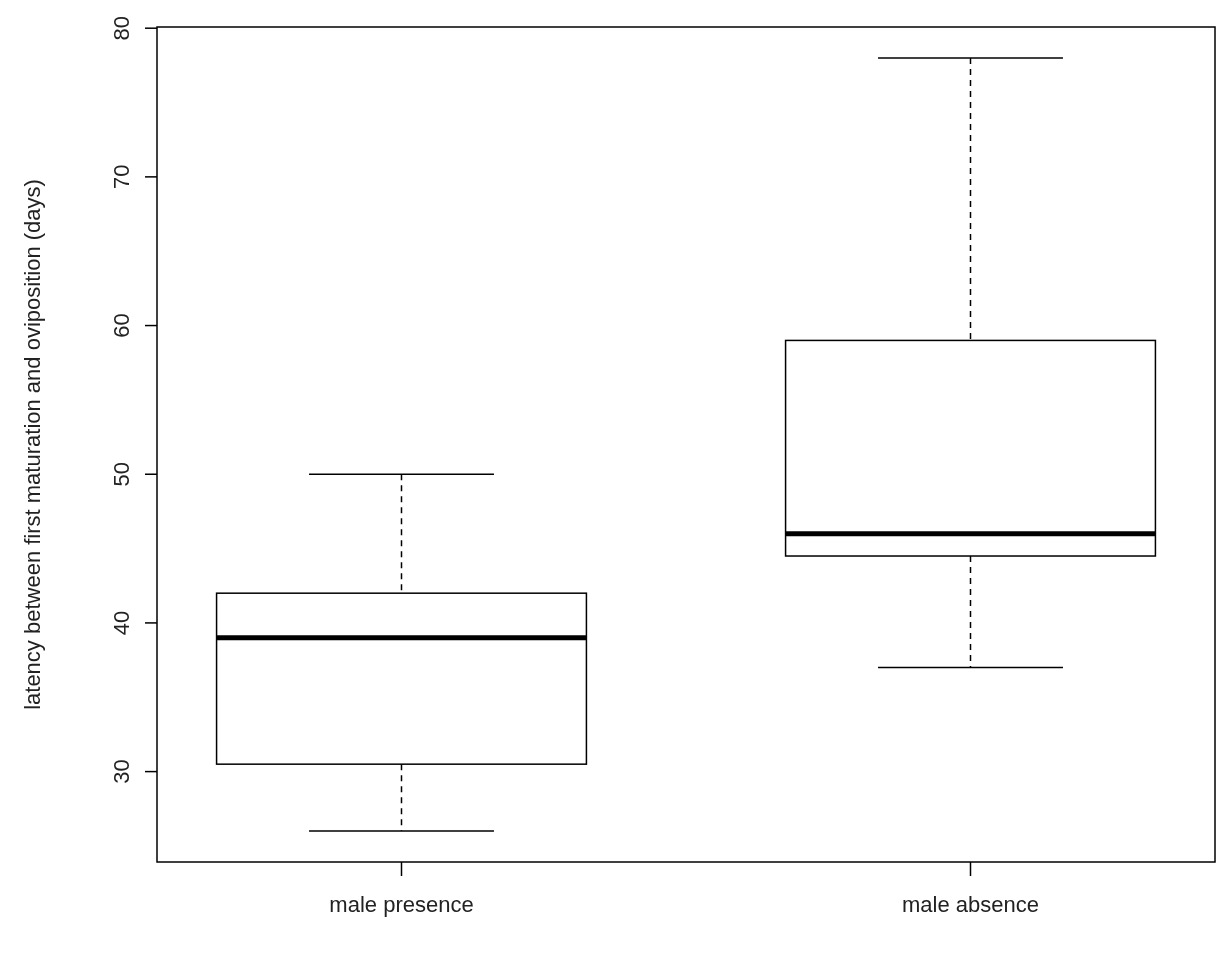 This screenshot has height=964, width=1220. I want to click on y-tick-label: 30, so click(121, 771).